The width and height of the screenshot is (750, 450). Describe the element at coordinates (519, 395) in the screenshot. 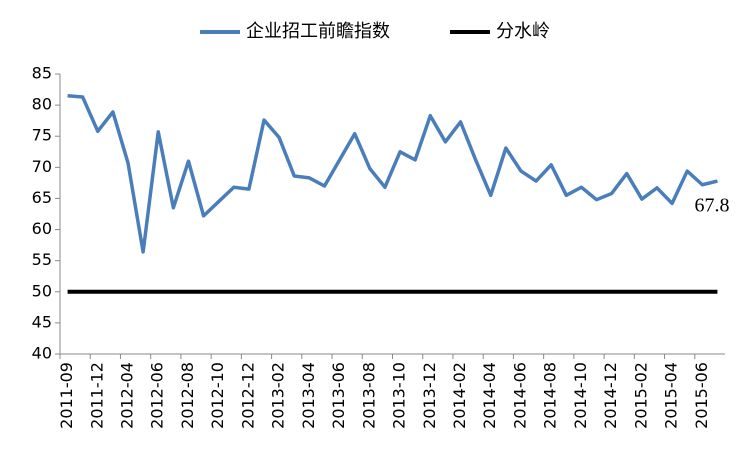

I see `x-tick-label: 2014-06` at that location.